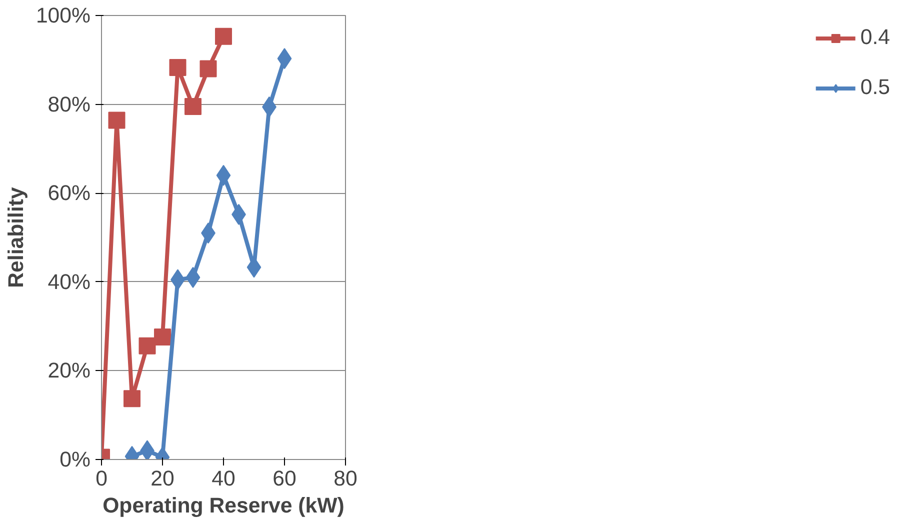 This screenshot has height=527, width=908. What do you see at coordinates (102, 478) in the screenshot?
I see `x-tick-label: 0` at bounding box center [102, 478].